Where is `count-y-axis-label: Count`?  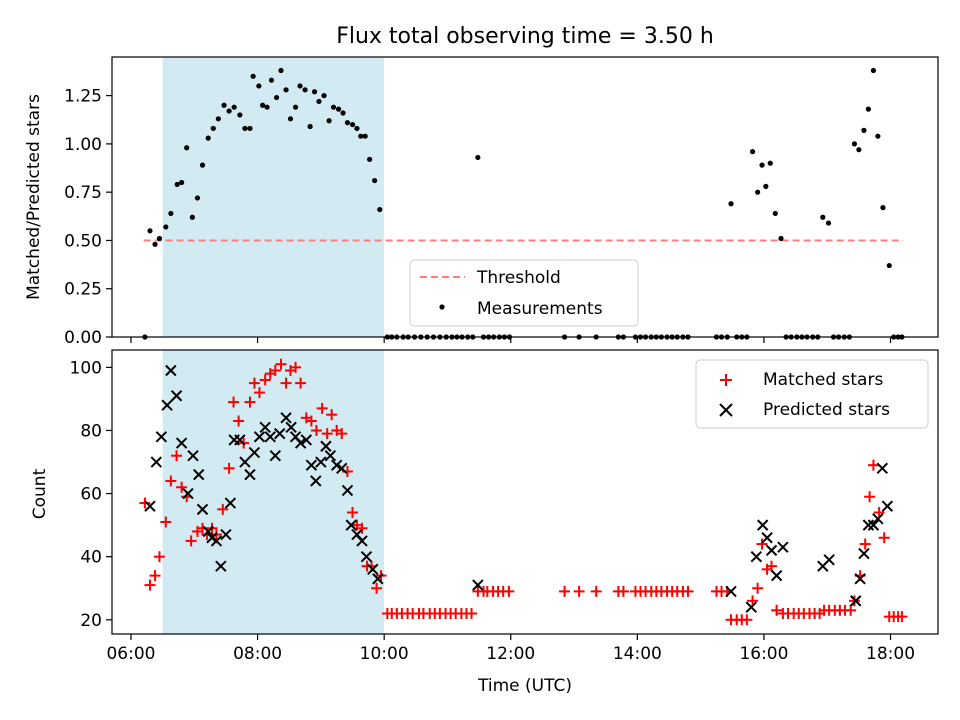
count-y-axis-label: Count is located at coordinates (40, 493).